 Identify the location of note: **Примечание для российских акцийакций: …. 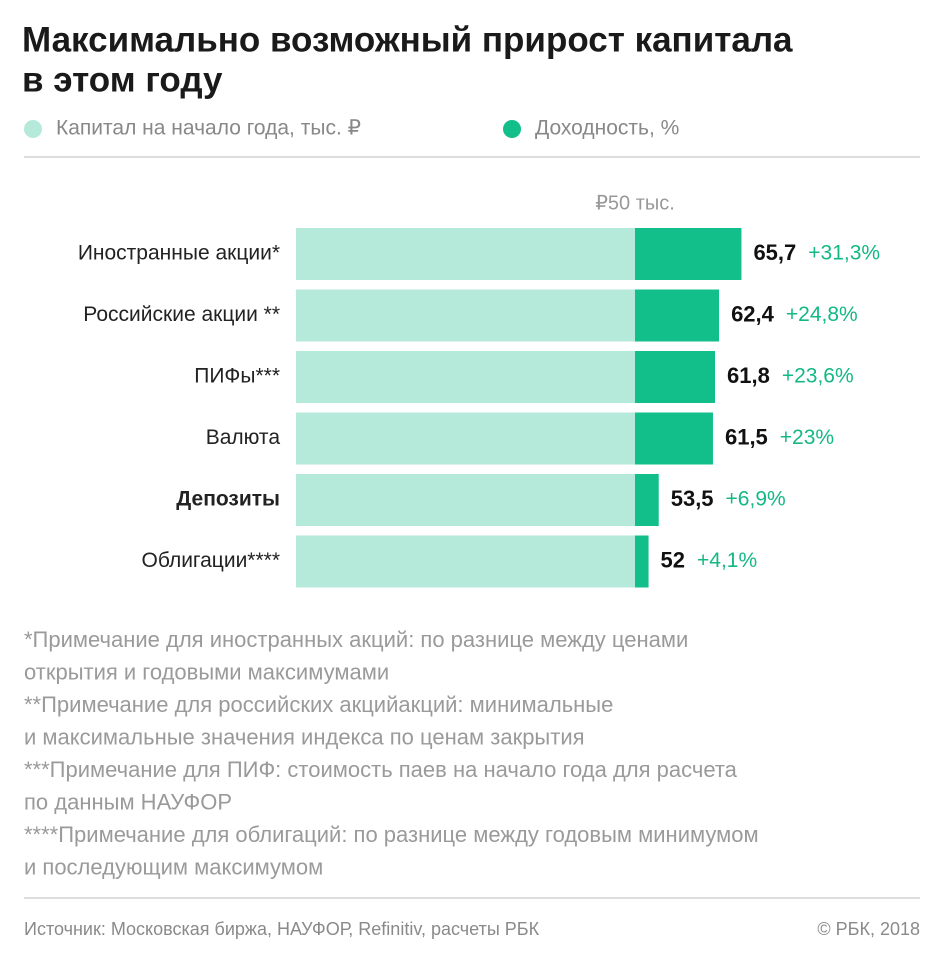
(318, 704).